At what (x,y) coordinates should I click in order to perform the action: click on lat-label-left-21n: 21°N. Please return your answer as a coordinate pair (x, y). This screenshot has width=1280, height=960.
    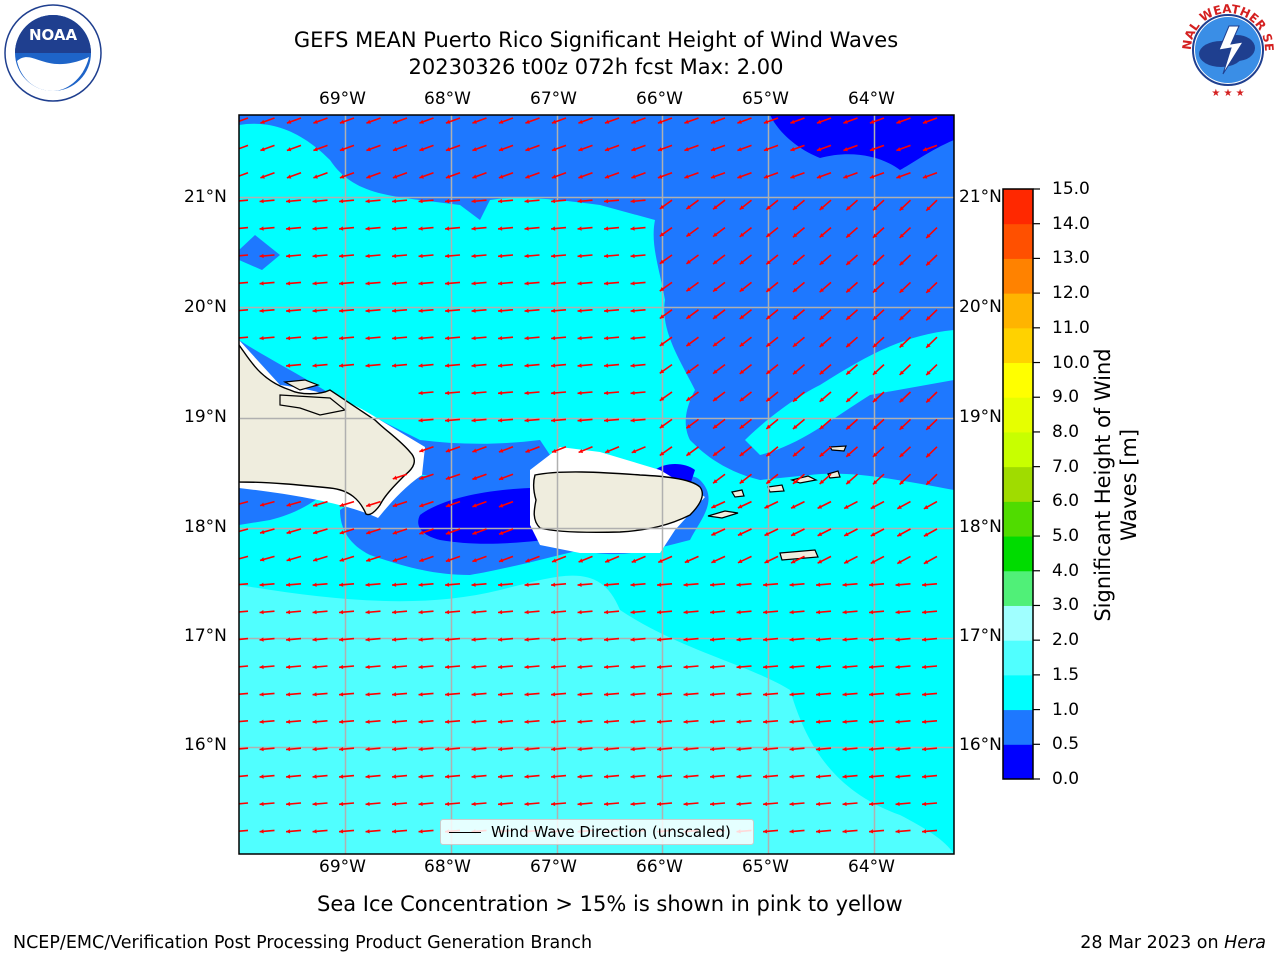
    Looking at the image, I should click on (205, 197).